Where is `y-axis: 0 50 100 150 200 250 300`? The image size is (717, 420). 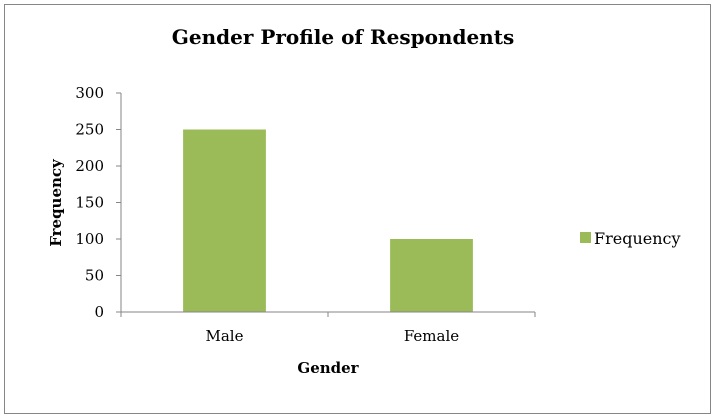
y-axis: 0 50 100 150 200 250 300 is located at coordinates (98, 202).